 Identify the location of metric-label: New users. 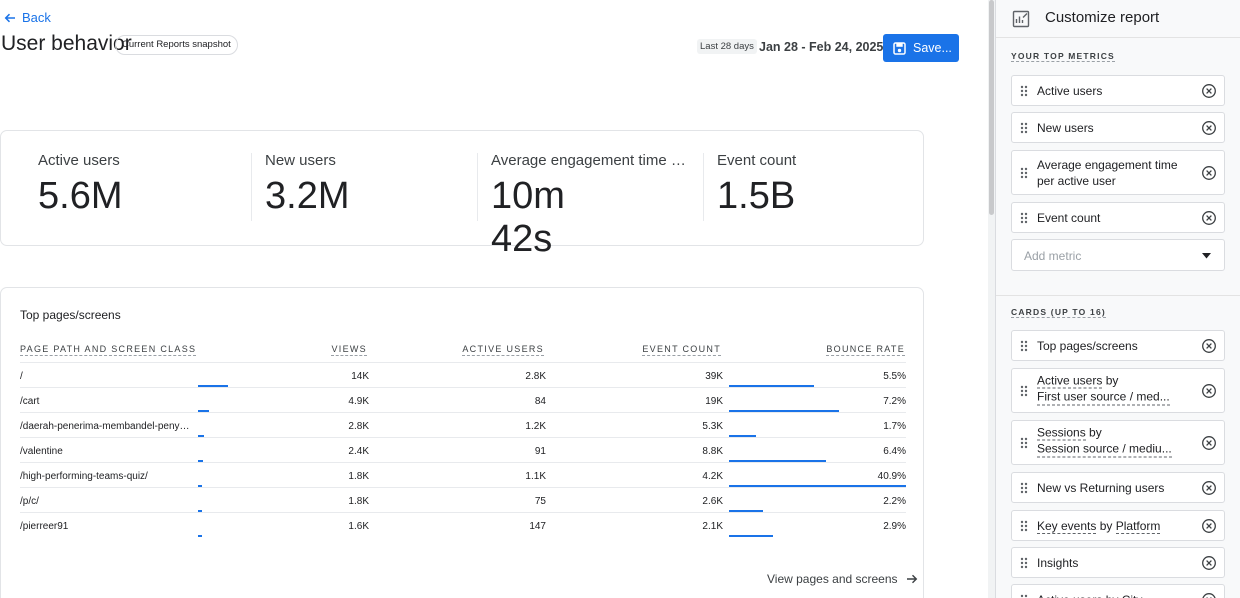
(300, 160).